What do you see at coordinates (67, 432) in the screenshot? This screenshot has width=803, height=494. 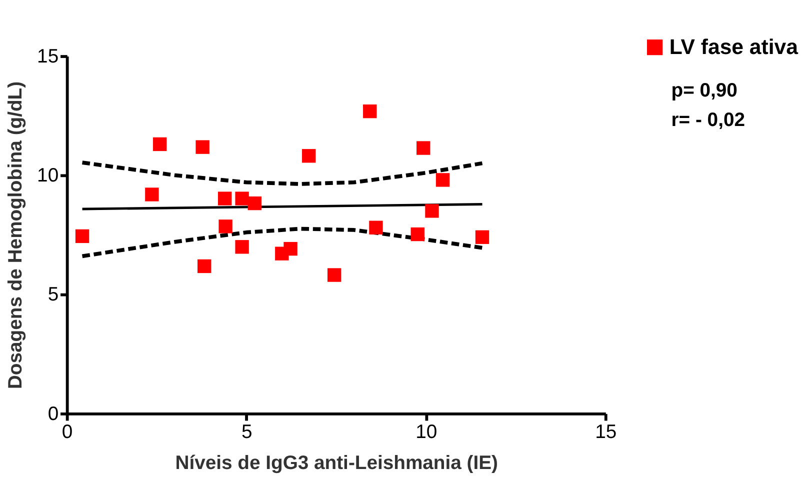 I see `x-tick-label: 0` at bounding box center [67, 432].